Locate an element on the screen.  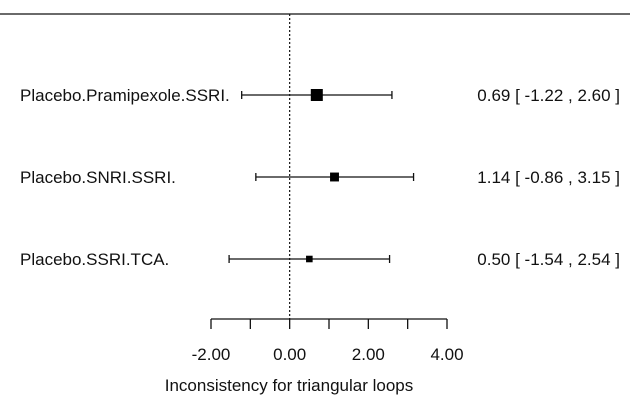
forest-row: Placebo.SSRI.TCA. 0.50 [ -1.54 , 2.54 ] is located at coordinates (320, 259).